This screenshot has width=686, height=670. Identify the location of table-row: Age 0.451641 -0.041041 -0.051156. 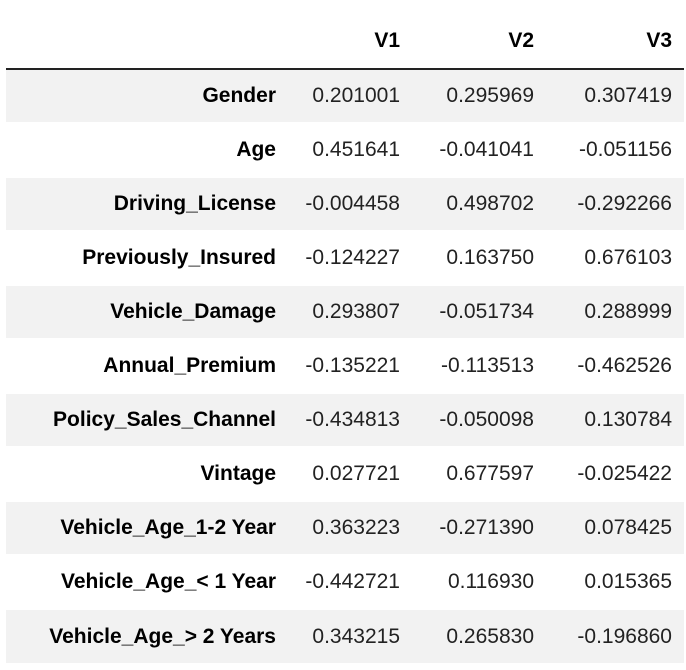
(345, 149).